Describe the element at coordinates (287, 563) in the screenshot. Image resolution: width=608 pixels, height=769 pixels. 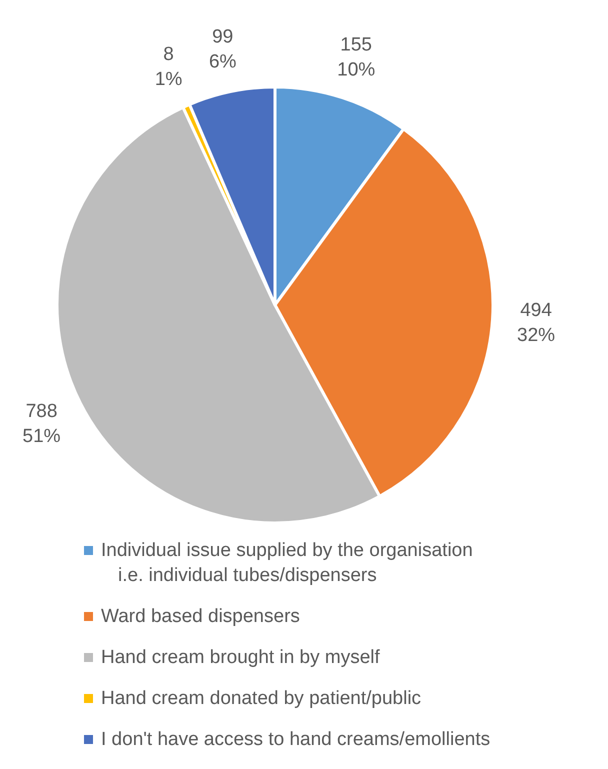
I see `legend-label: Individual issue supplied by the organisation i.e. individual tubes/dispensers` at that location.